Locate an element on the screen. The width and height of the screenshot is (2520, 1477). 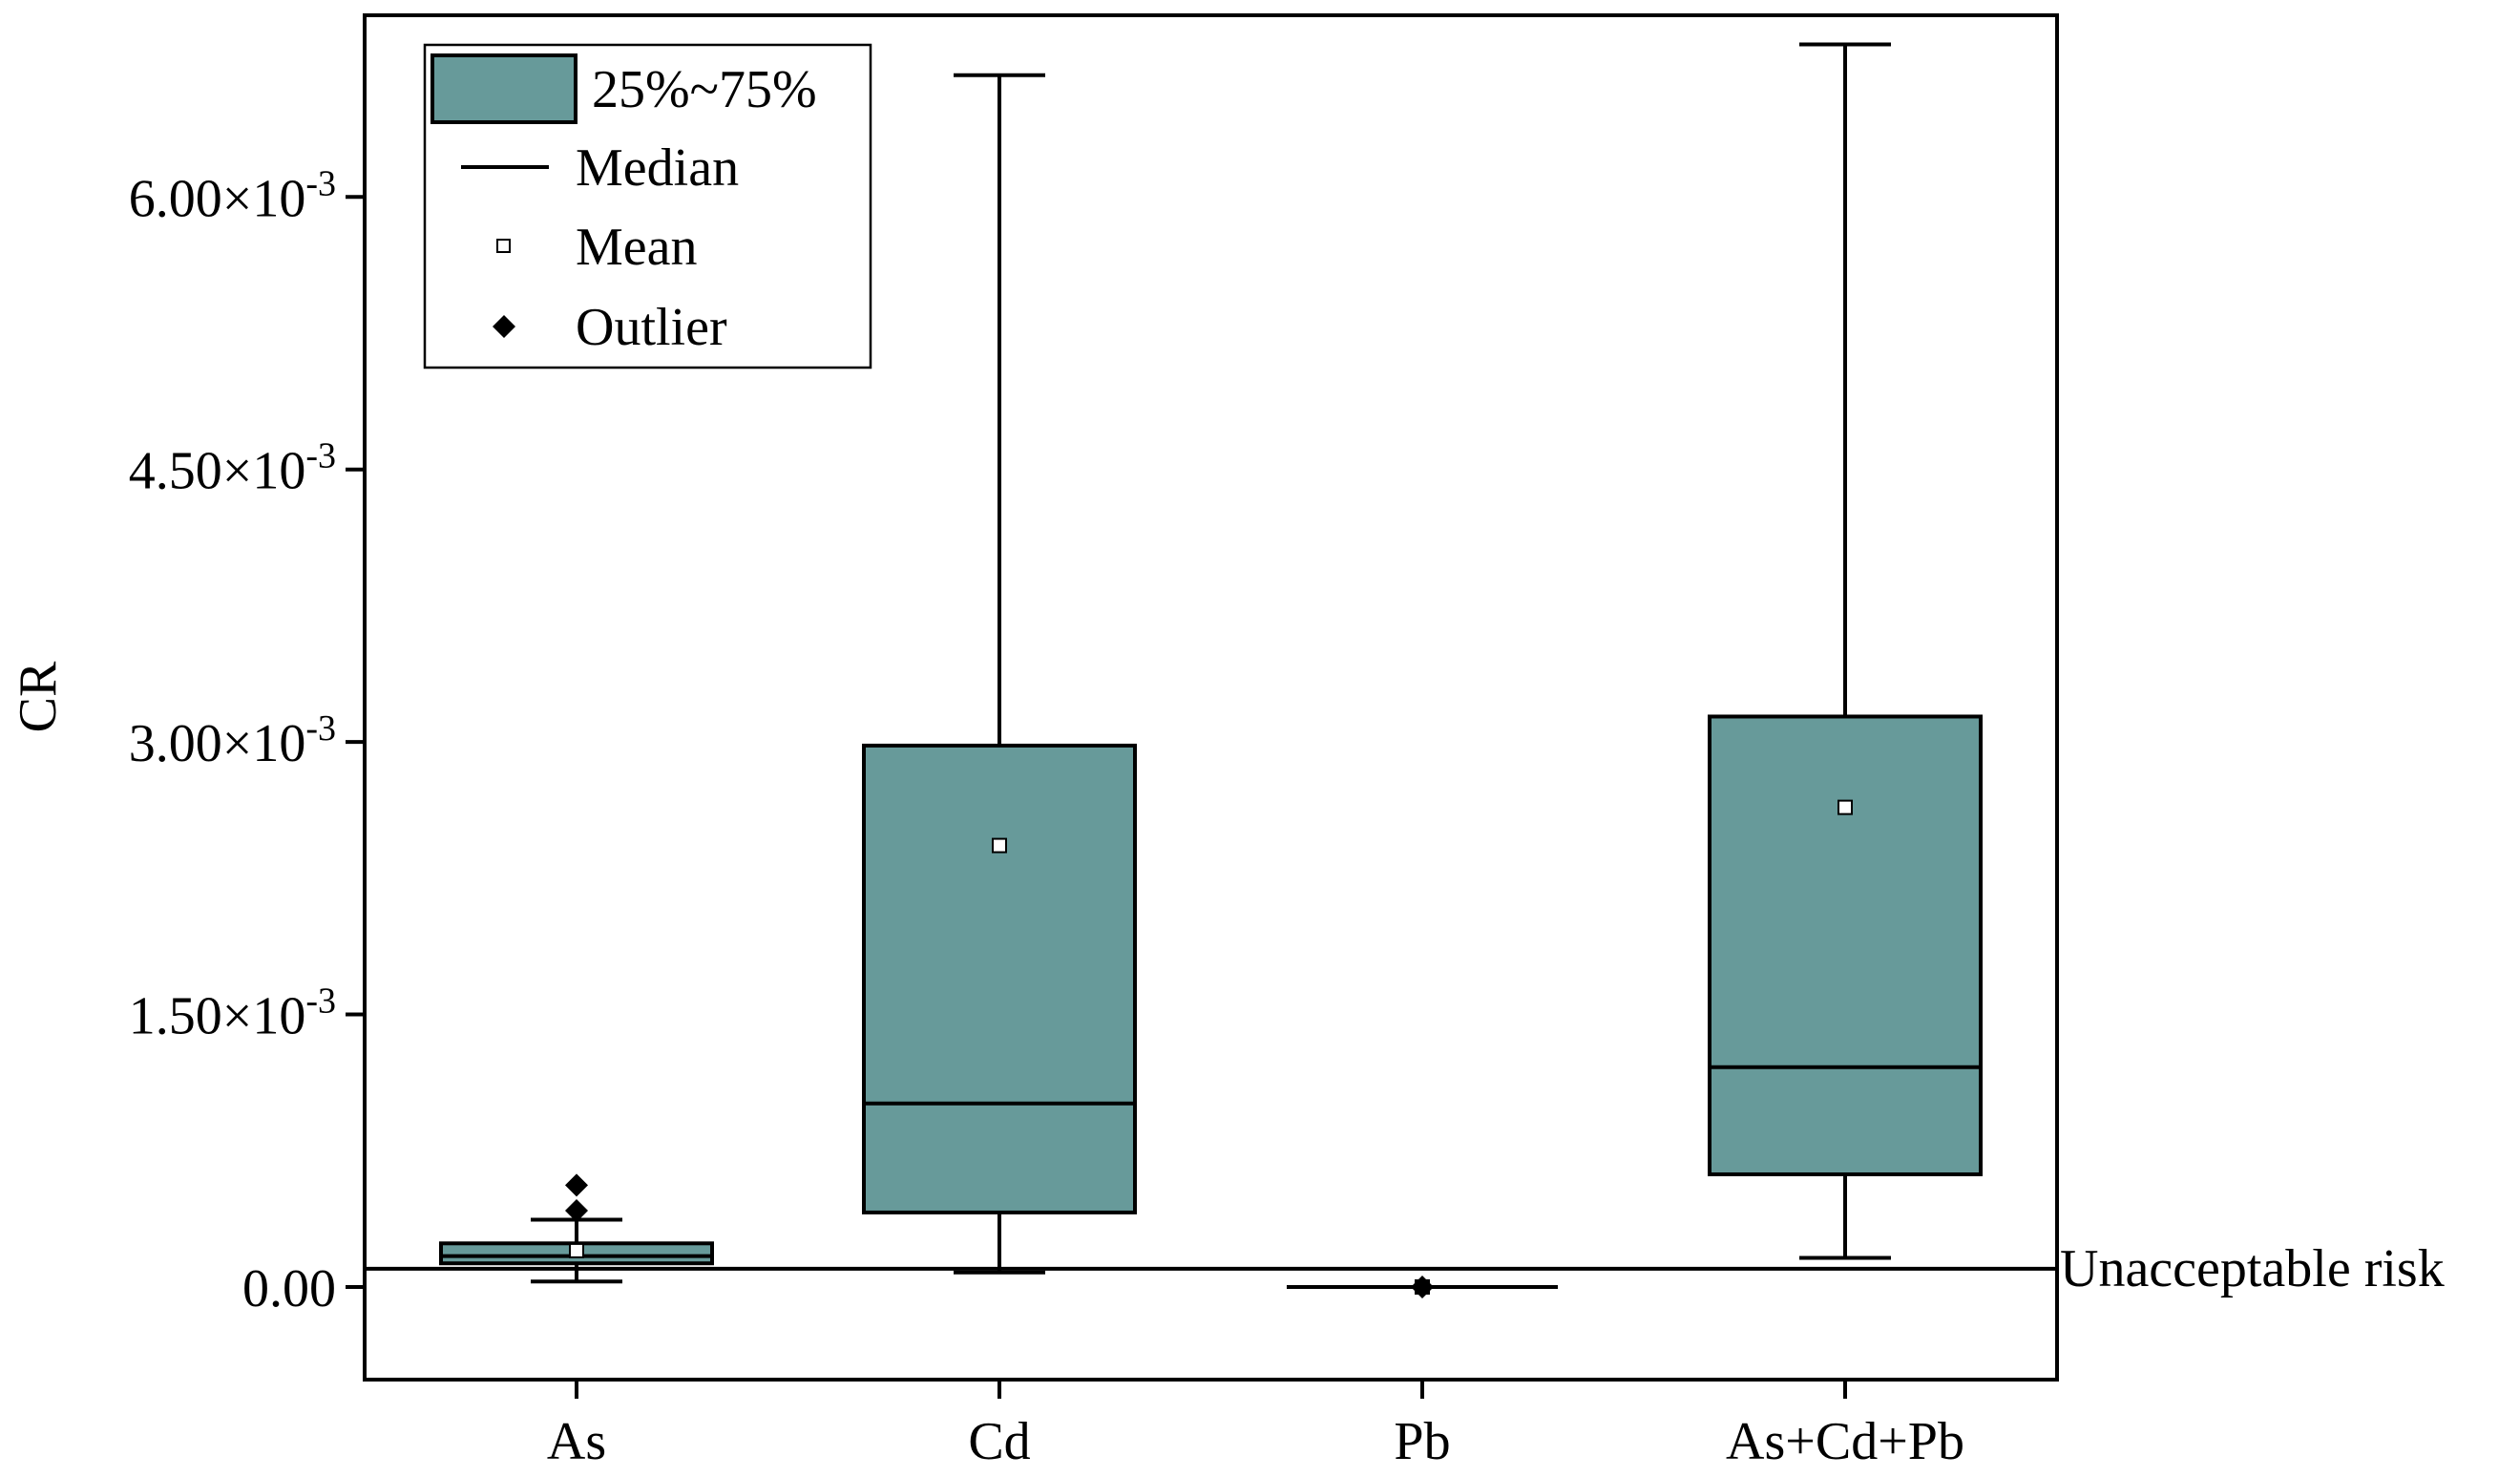
y-tick-mantissa-0: 0.00 is located at coordinates (289, 1289).